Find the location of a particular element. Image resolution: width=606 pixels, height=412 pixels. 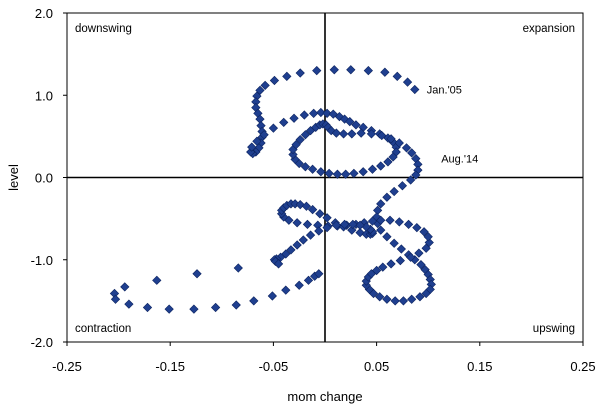

x-tick-label: 0.05 is located at coordinates (376, 366).